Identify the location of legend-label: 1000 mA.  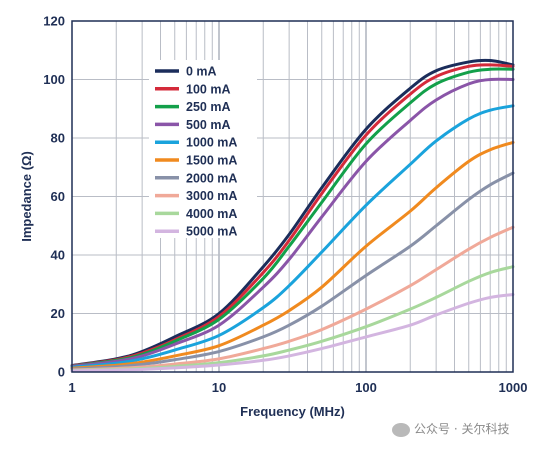
(211, 143).